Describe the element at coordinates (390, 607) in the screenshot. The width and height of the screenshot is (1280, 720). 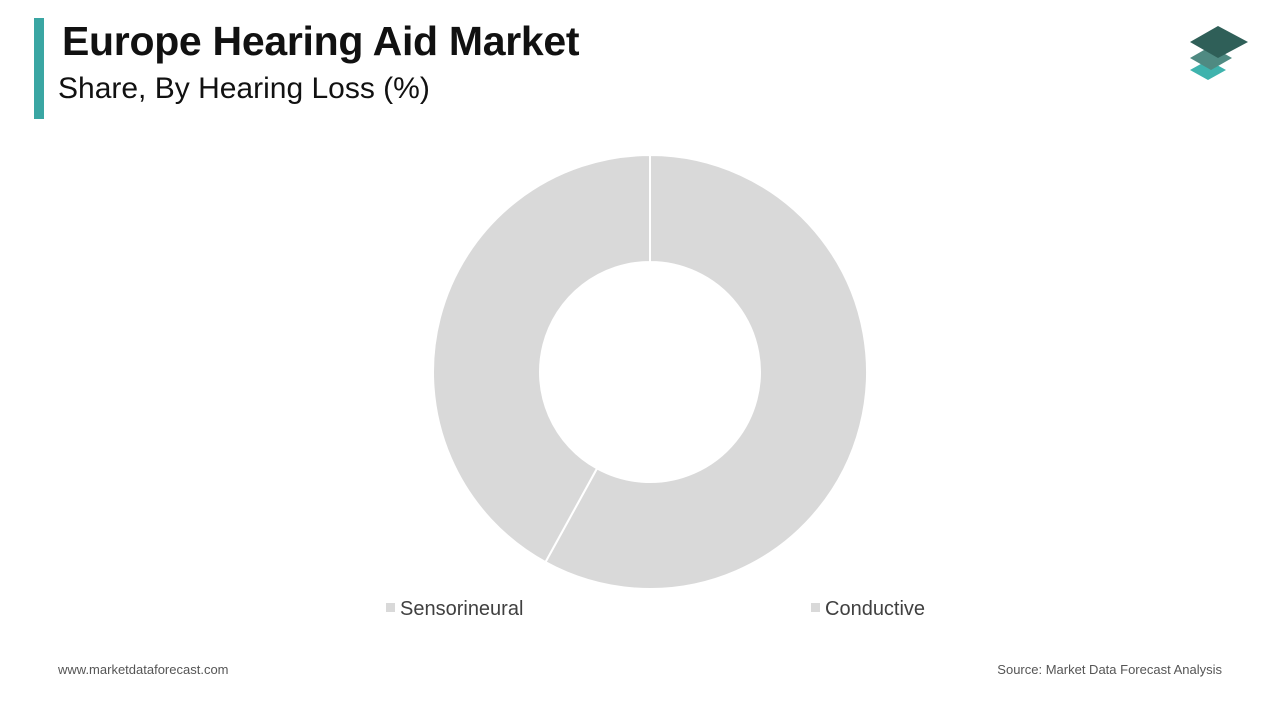
I see `legend-swatch-sensorineural` at that location.